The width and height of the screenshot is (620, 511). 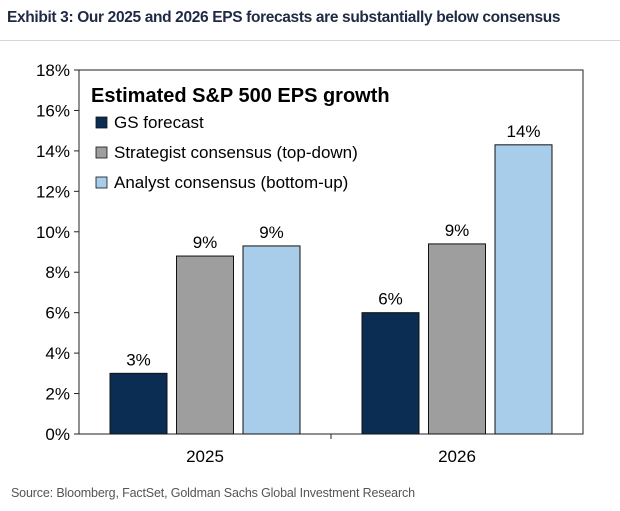 I want to click on data-label: 14%, so click(x=523, y=131).